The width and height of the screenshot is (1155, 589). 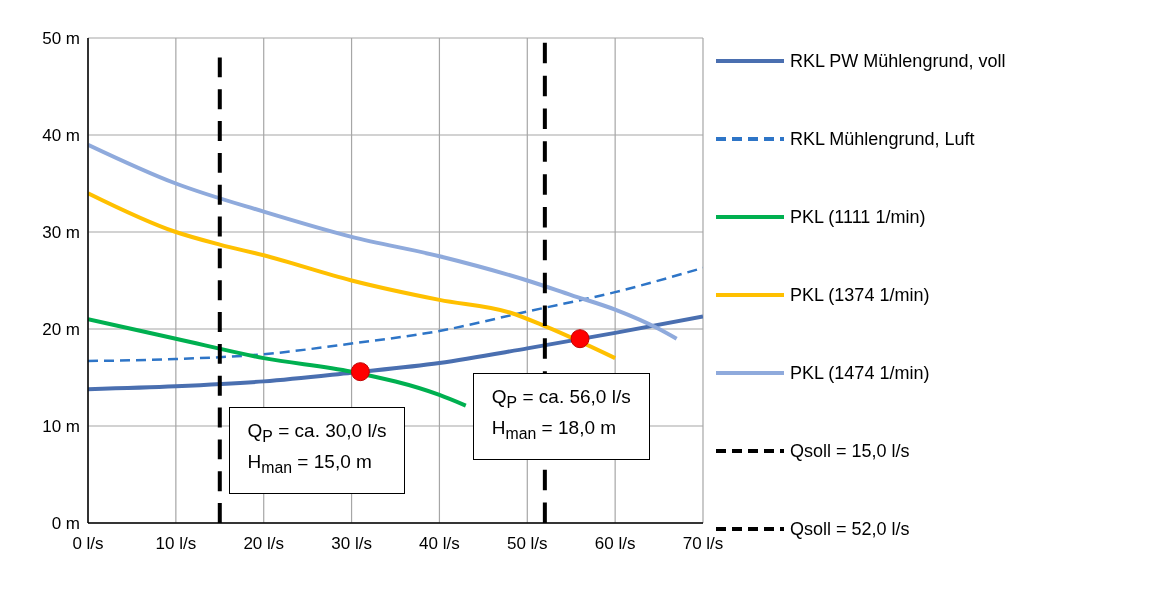 What do you see at coordinates (61, 330) in the screenshot?
I see `y-tick-label: 20 m` at bounding box center [61, 330].